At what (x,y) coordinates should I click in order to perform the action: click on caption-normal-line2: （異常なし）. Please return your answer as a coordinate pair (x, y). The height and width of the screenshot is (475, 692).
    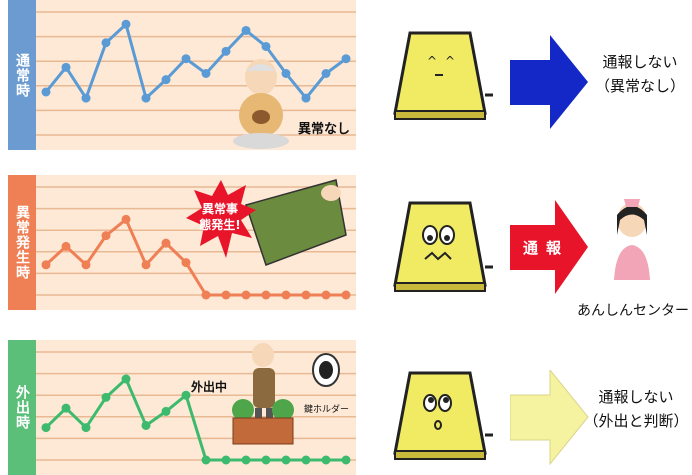
    Looking at the image, I should click on (639, 86).